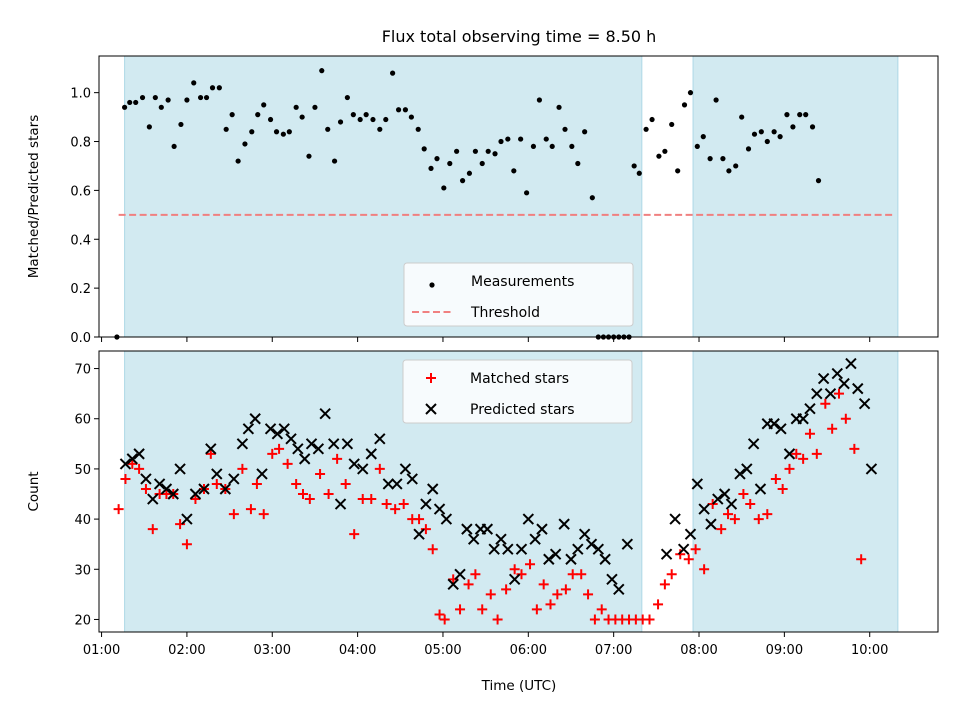 Image resolution: width=960 pixels, height=720 pixels. What do you see at coordinates (518, 294) in the screenshot?
I see `legend-box` at bounding box center [518, 294].